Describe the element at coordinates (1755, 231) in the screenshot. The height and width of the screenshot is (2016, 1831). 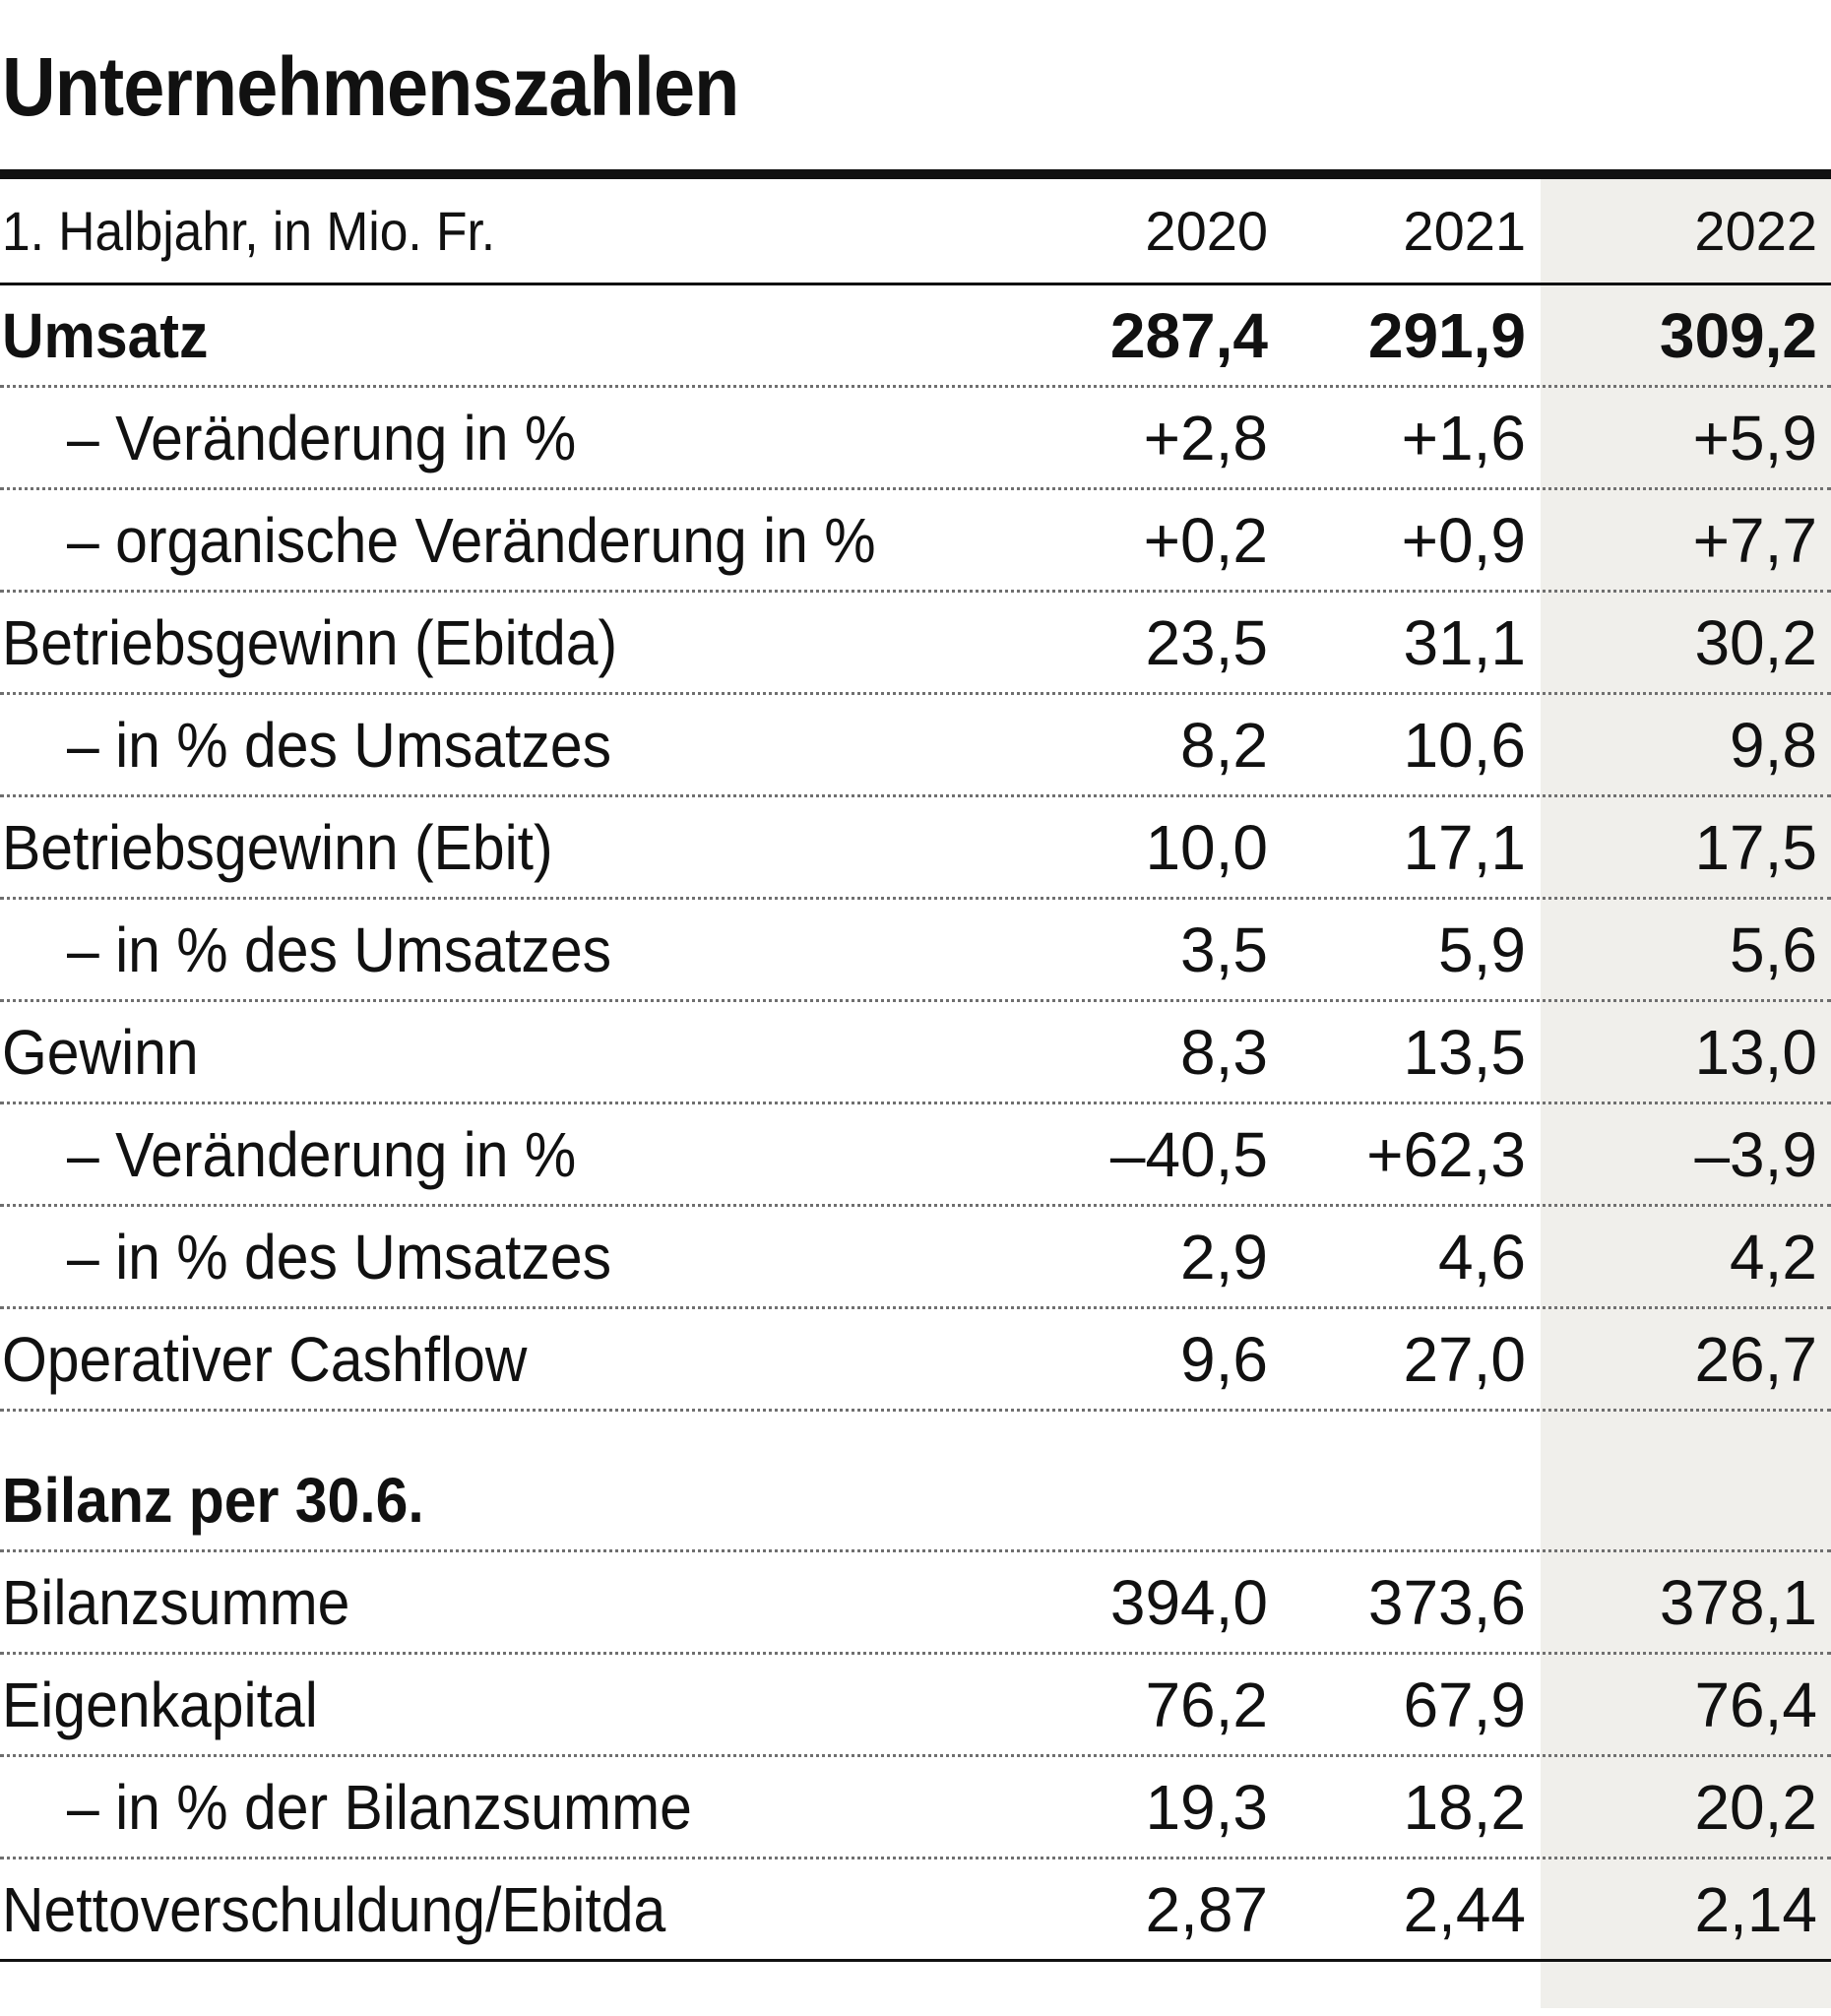
I see `header-year-2022: 2022` at that location.